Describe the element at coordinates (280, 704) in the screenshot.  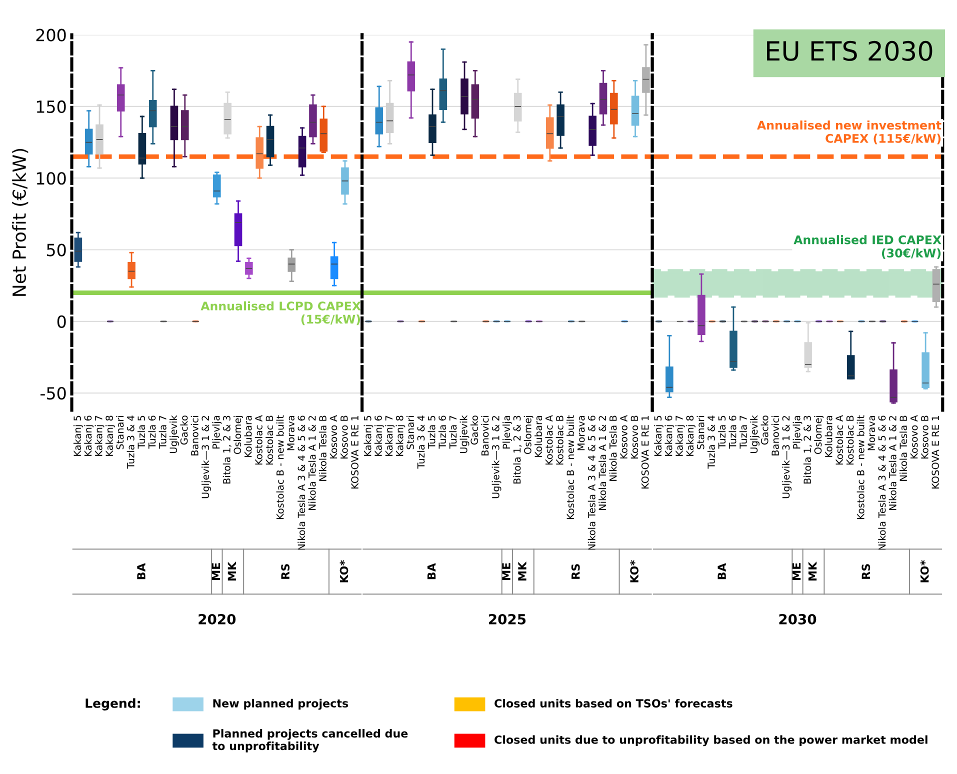
I see `category-label: New planned projects` at that location.